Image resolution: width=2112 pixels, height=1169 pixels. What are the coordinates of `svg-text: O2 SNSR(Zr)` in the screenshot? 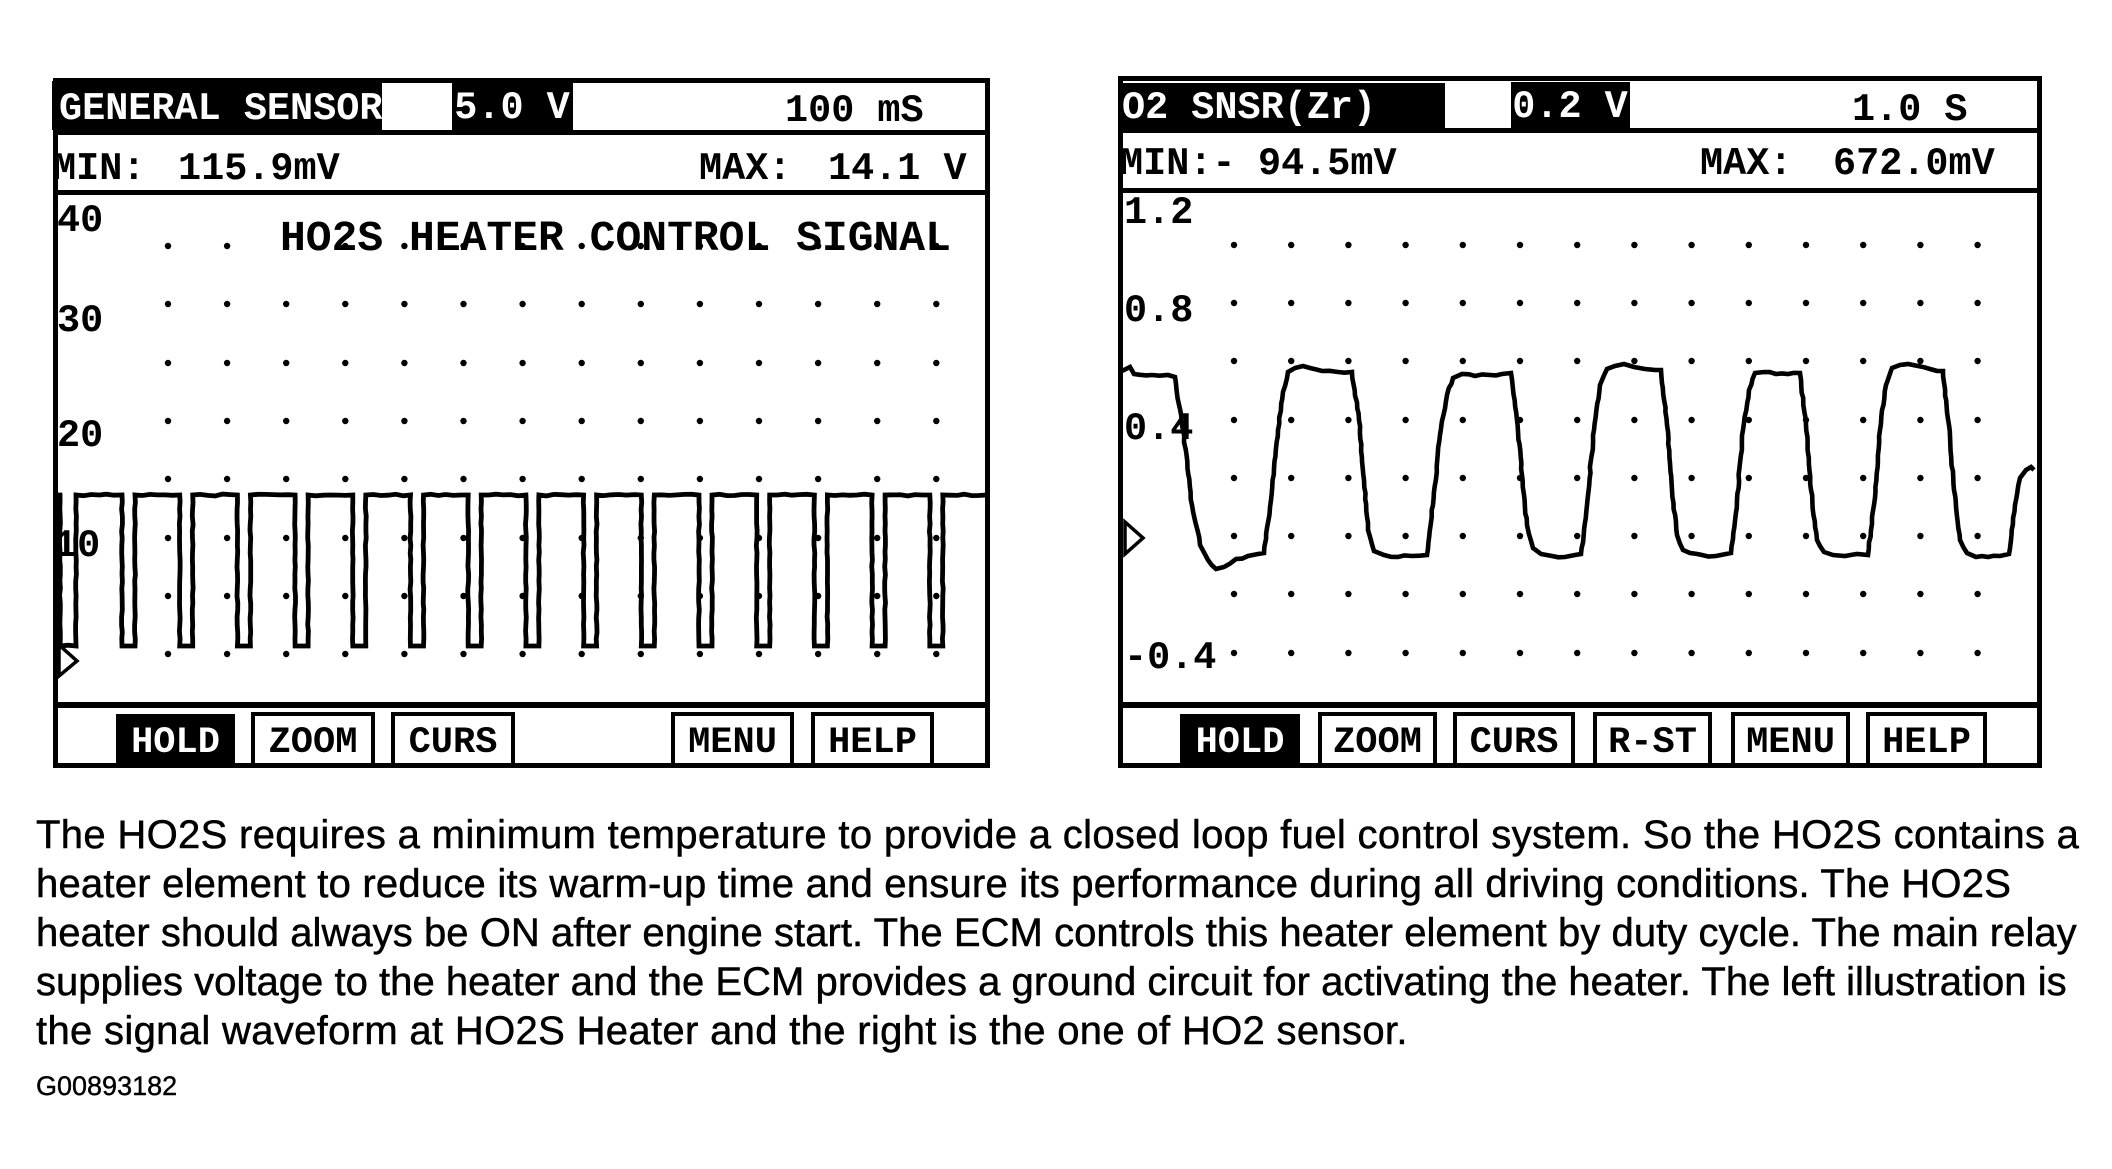 It's located at (1249, 108).